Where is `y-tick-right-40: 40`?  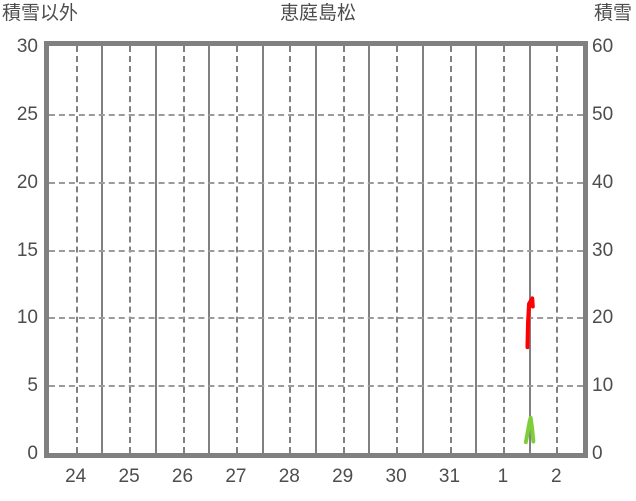
y-tick-right-40: 40 is located at coordinates (603, 182).